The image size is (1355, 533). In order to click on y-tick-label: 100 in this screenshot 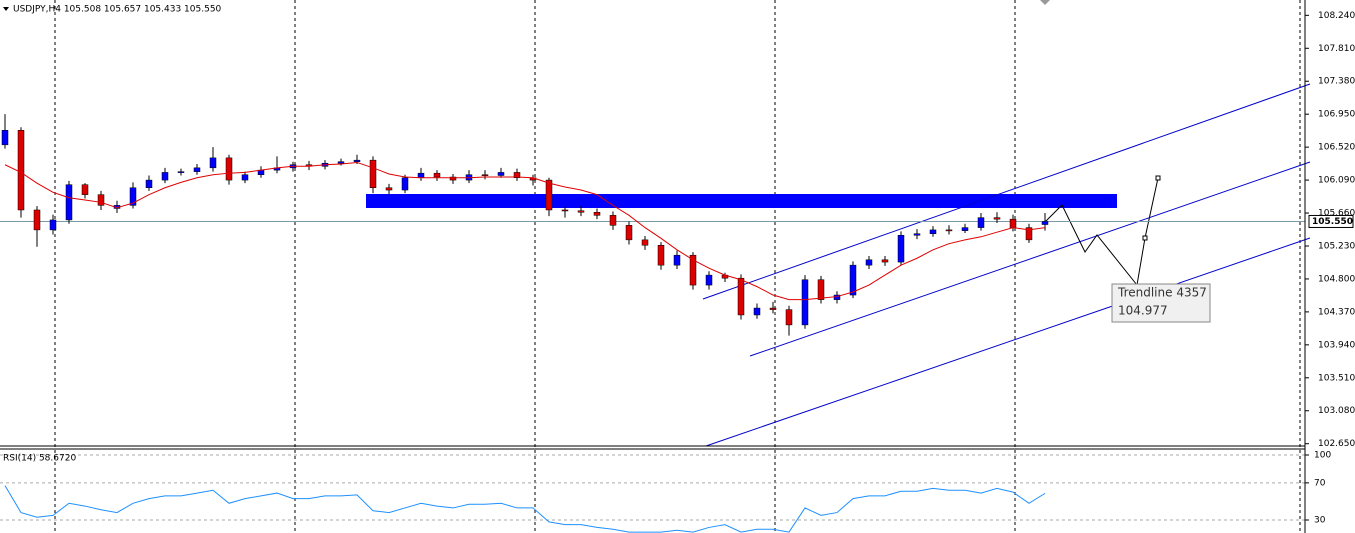, I will do `click(1322, 456)`.